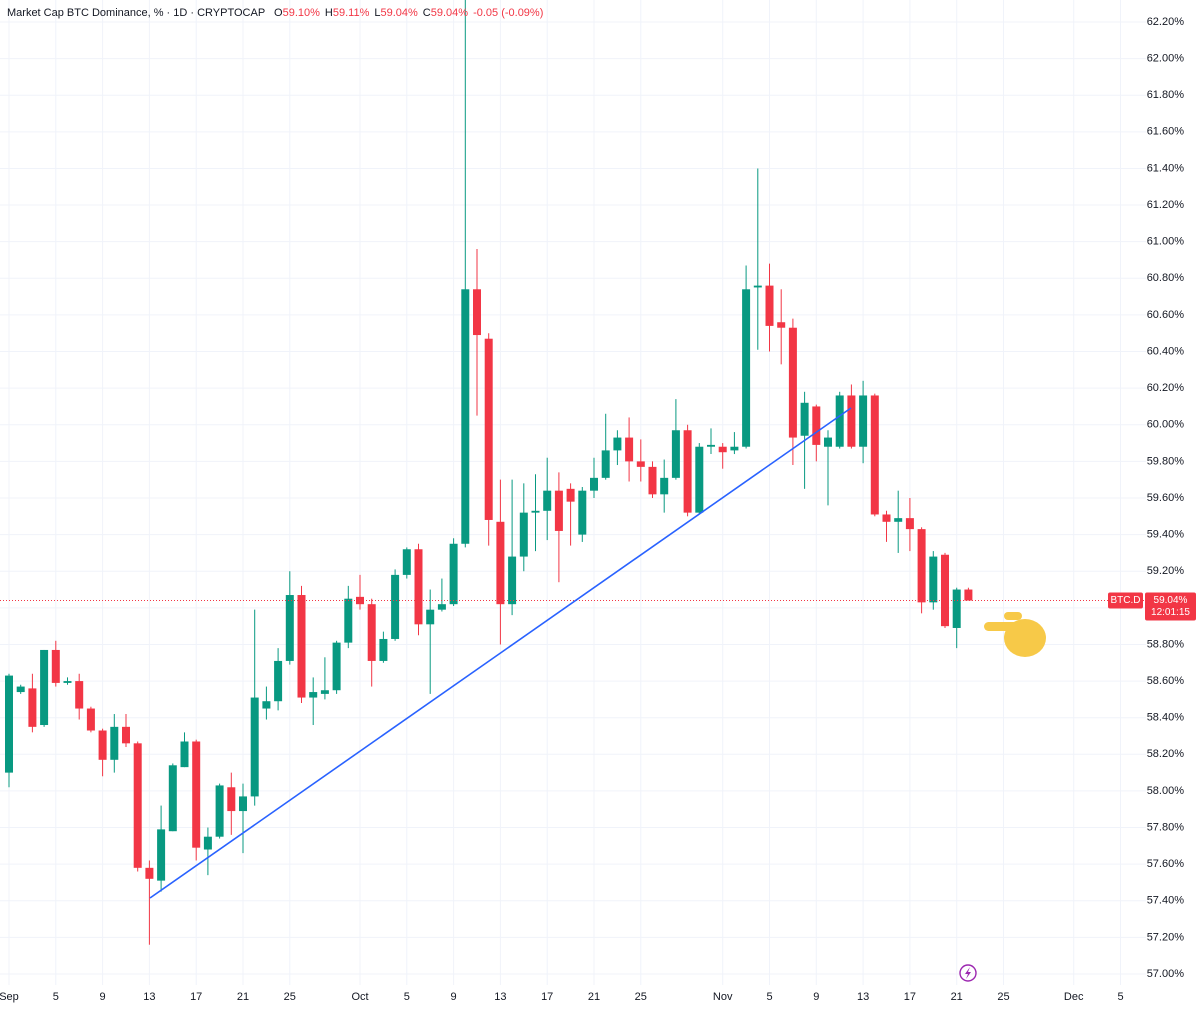 This screenshot has height=1012, width=1200. Describe the element at coordinates (1166, 718) in the screenshot. I see `y-tick-label: 58.40%` at that location.